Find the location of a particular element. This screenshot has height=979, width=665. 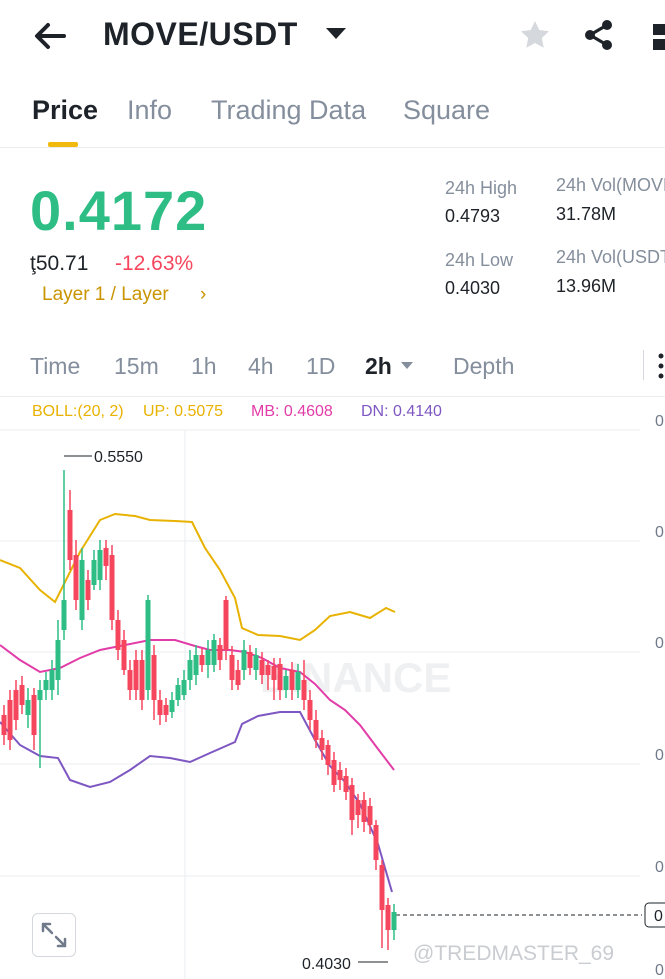

expand-icon is located at coordinates (54, 935).